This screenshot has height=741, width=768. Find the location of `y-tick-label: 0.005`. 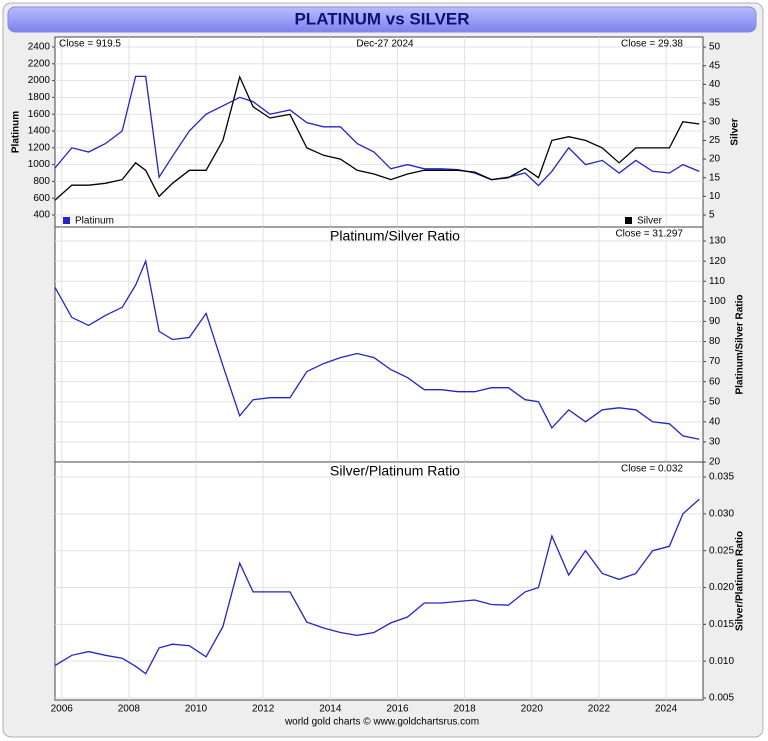

y-tick-label: 0.005 is located at coordinates (721, 698).